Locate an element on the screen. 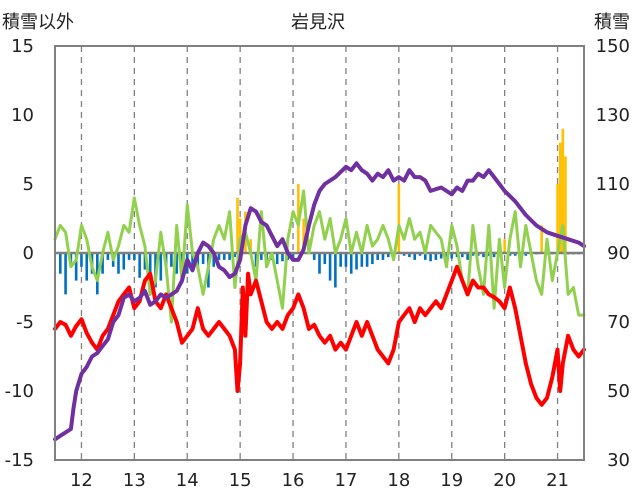 The height and width of the screenshot is (501, 636). x-tick-label: 16 is located at coordinates (293, 480).